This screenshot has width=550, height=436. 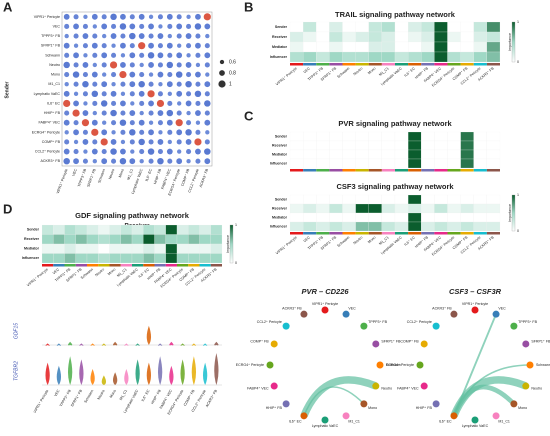 What do you see at coordinates (295, 421) in the screenshot?
I see `node-label: IL6⁺ EC` at bounding box center [295, 421].